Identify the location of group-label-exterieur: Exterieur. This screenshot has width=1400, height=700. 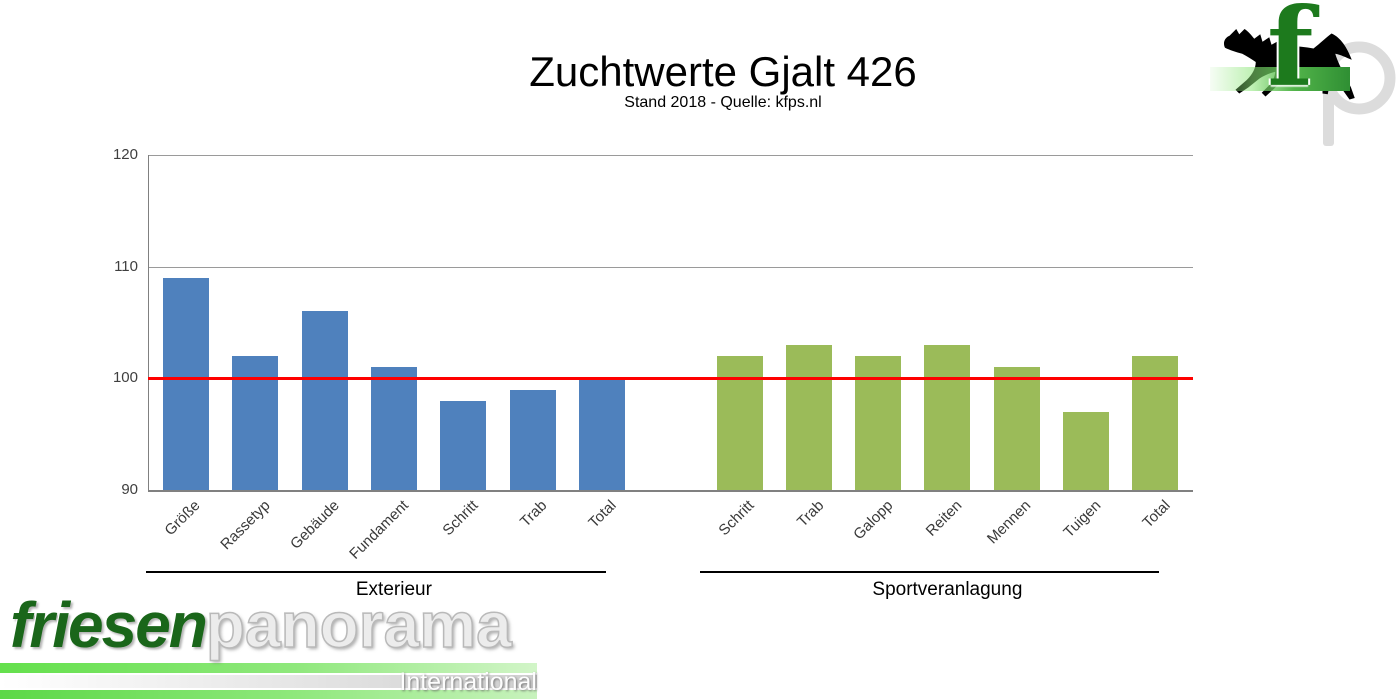
(393, 589).